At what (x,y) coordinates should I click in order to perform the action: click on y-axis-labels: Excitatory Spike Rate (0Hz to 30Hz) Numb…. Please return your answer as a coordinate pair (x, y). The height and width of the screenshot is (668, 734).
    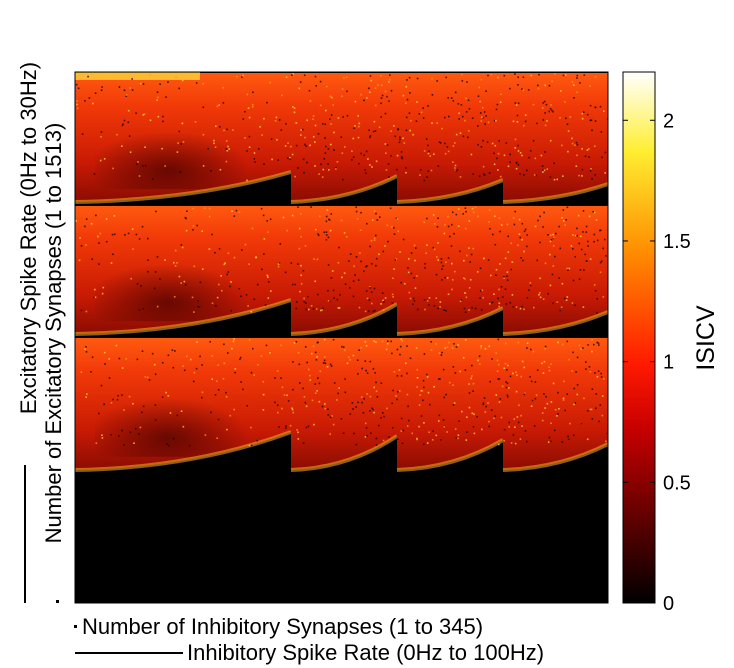
    Looking at the image, I should click on (41, 332).